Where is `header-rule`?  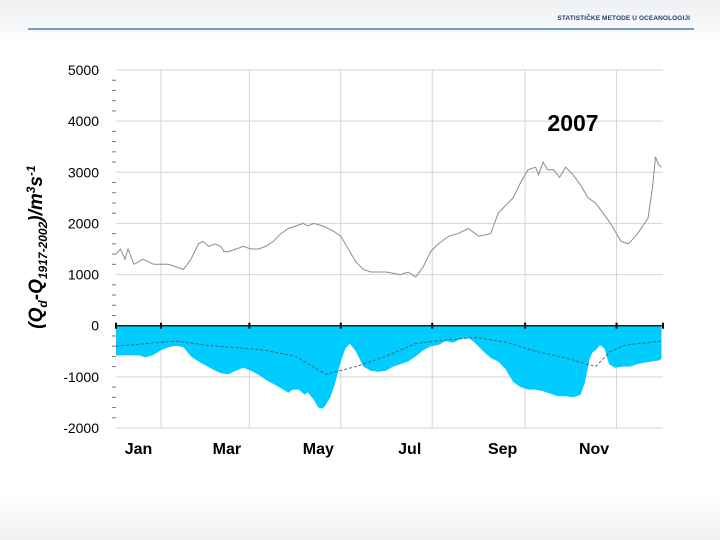
header-rule is located at coordinates (361, 29).